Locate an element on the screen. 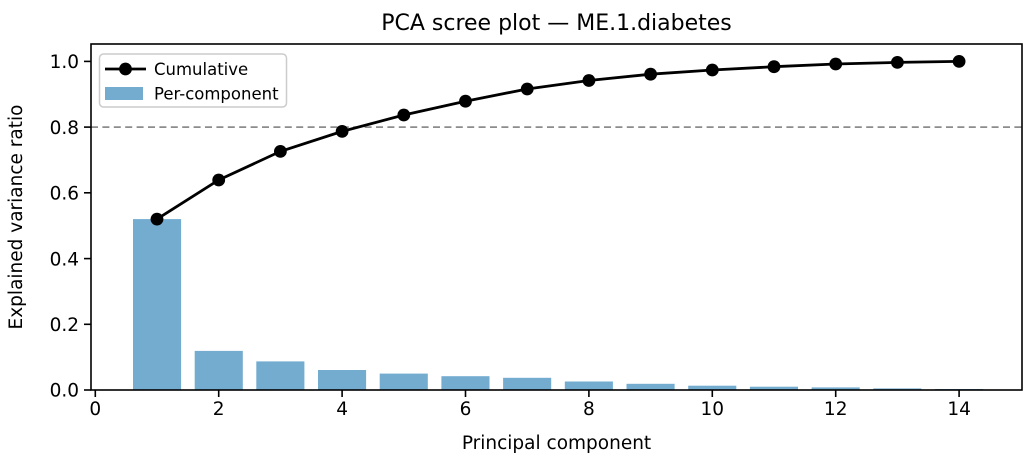 The image size is (1036, 474). x-tick-label-4: 4 is located at coordinates (342, 409).